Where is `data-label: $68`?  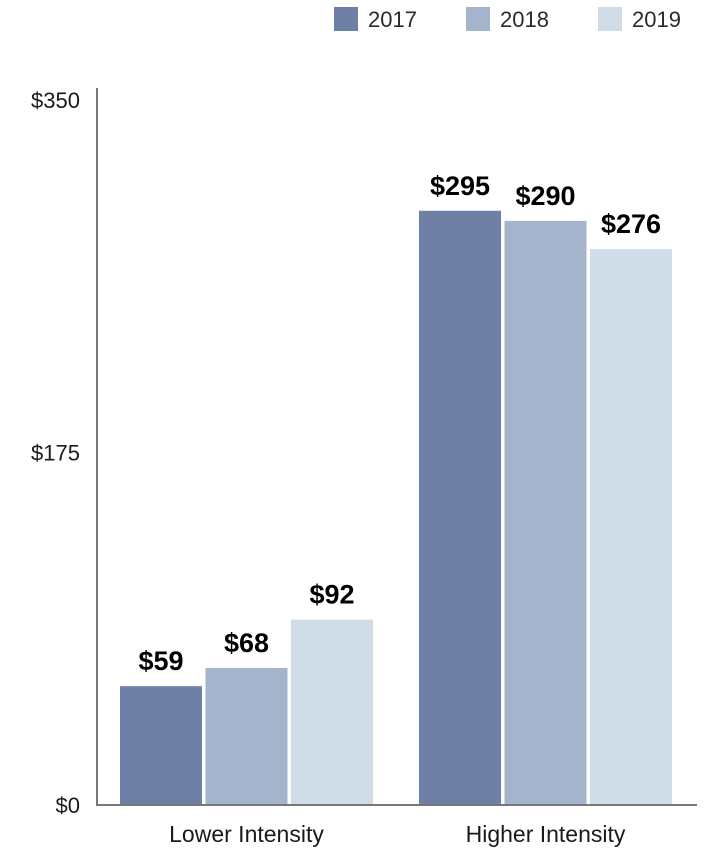 data-label: $68 is located at coordinates (246, 643).